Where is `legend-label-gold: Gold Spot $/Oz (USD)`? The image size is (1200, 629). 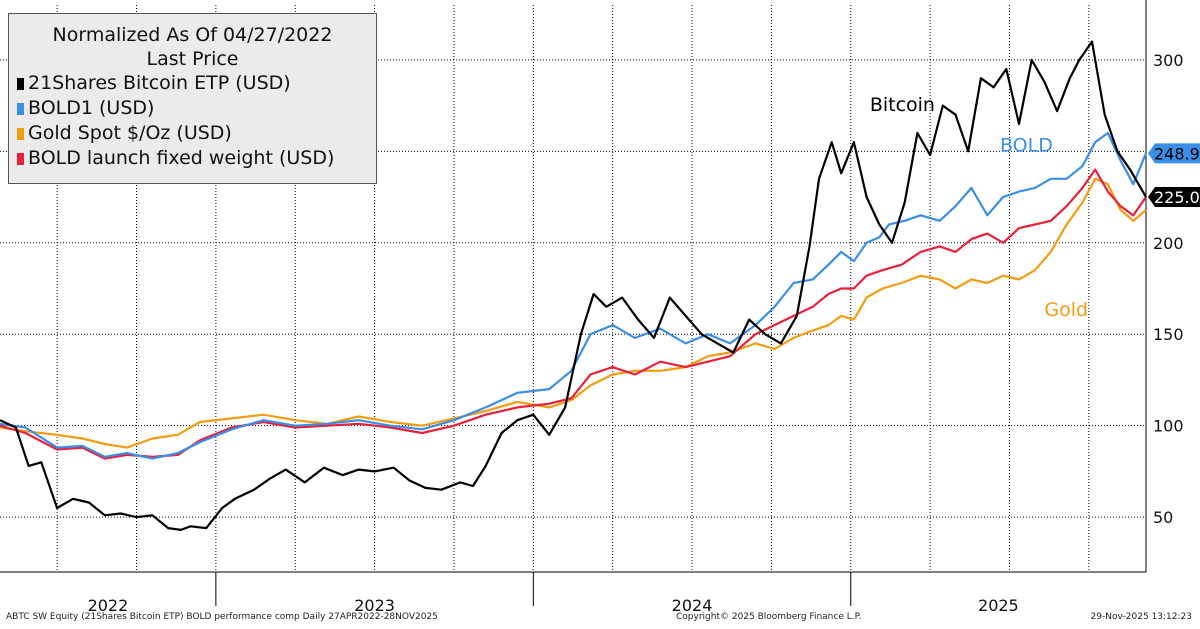 legend-label-gold: Gold Spot $/Oz (USD) is located at coordinates (130, 133).